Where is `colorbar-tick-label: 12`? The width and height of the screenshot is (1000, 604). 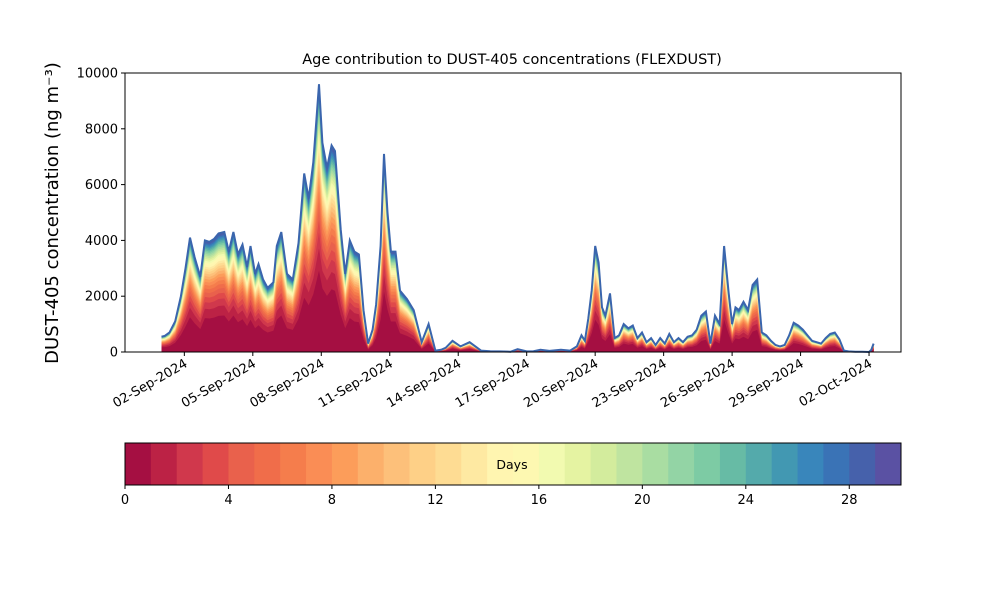 colorbar-tick-label: 12 is located at coordinates (435, 500).